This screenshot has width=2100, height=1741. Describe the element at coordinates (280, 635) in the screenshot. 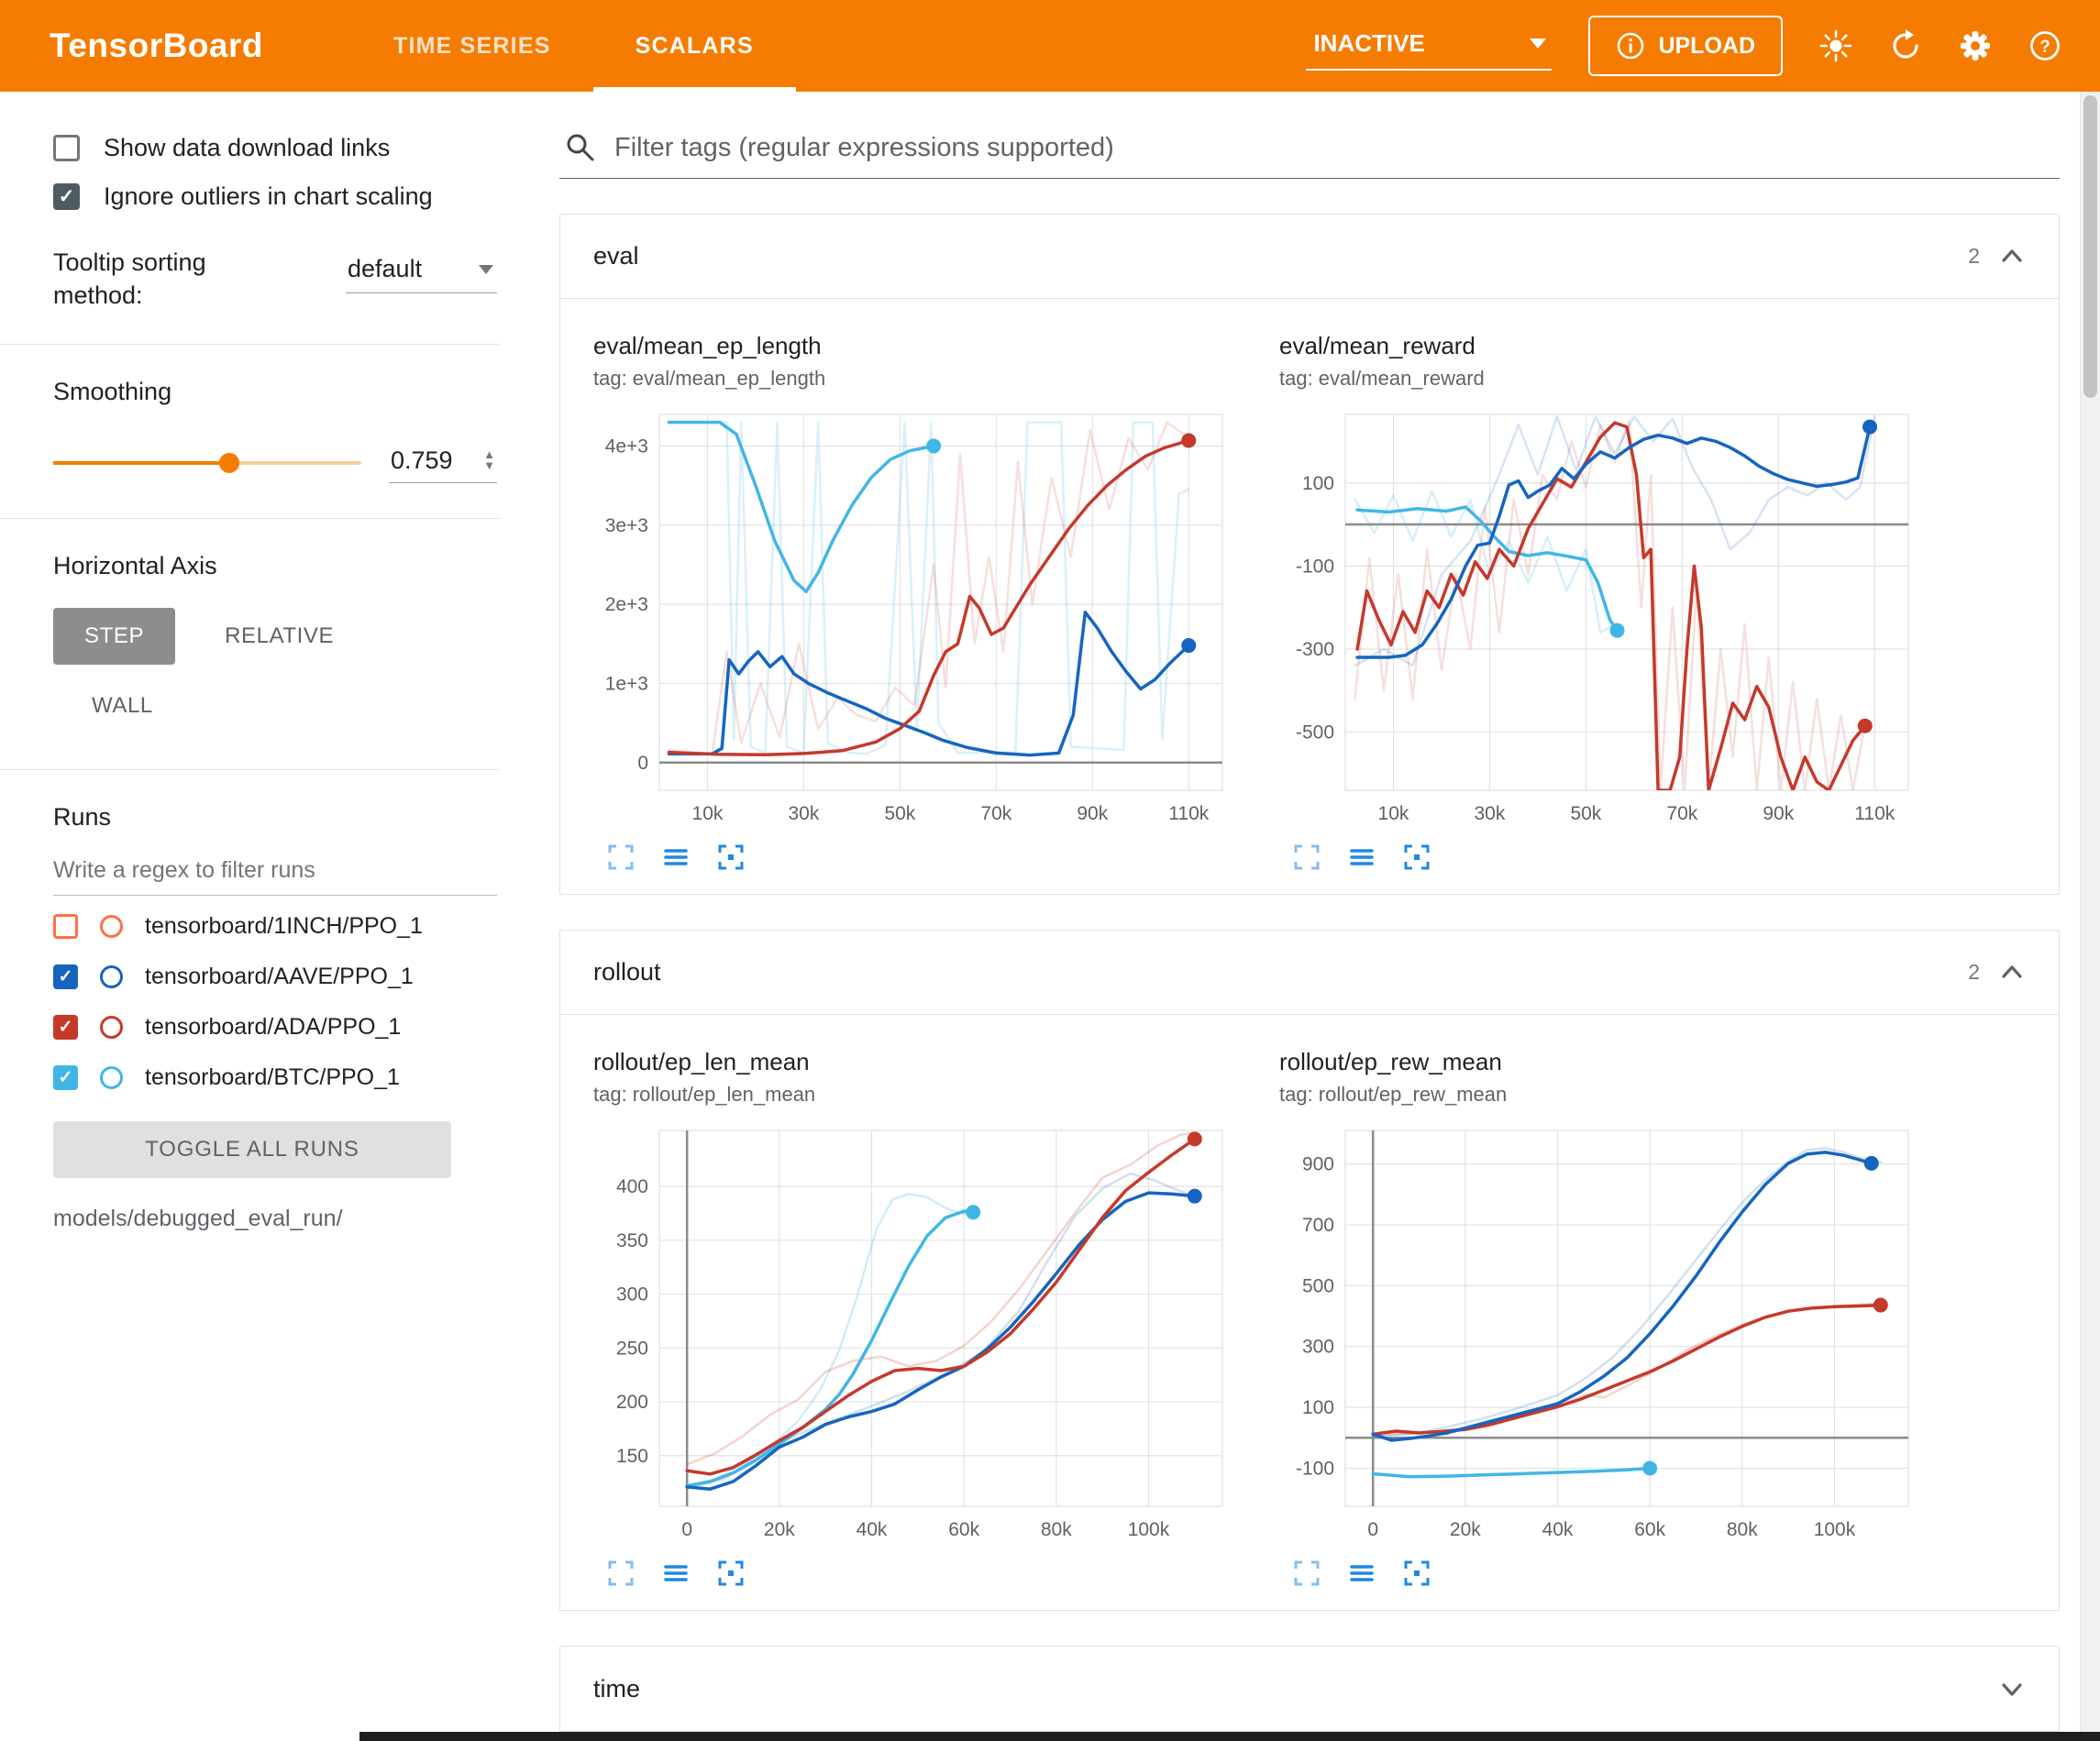

I see `axis-relative-button: RELATIVE` at that location.